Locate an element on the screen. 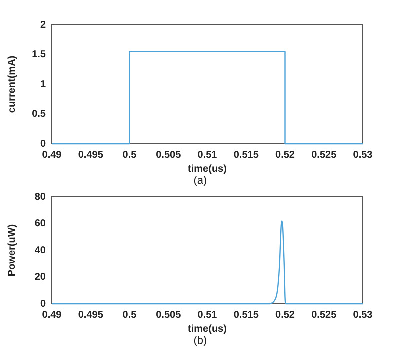 Image resolution: width=401 pixels, height=349 pixels. y-tick-label: 0.5 is located at coordinates (39, 114).